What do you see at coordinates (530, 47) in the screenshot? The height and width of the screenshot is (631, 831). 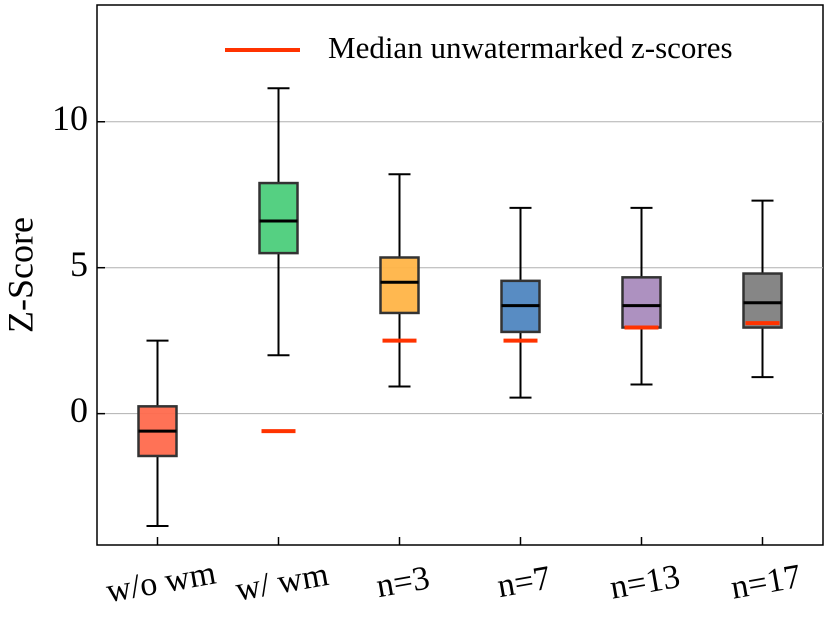 I see `legend-label: Median unwatermarked z-scores` at bounding box center [530, 47].